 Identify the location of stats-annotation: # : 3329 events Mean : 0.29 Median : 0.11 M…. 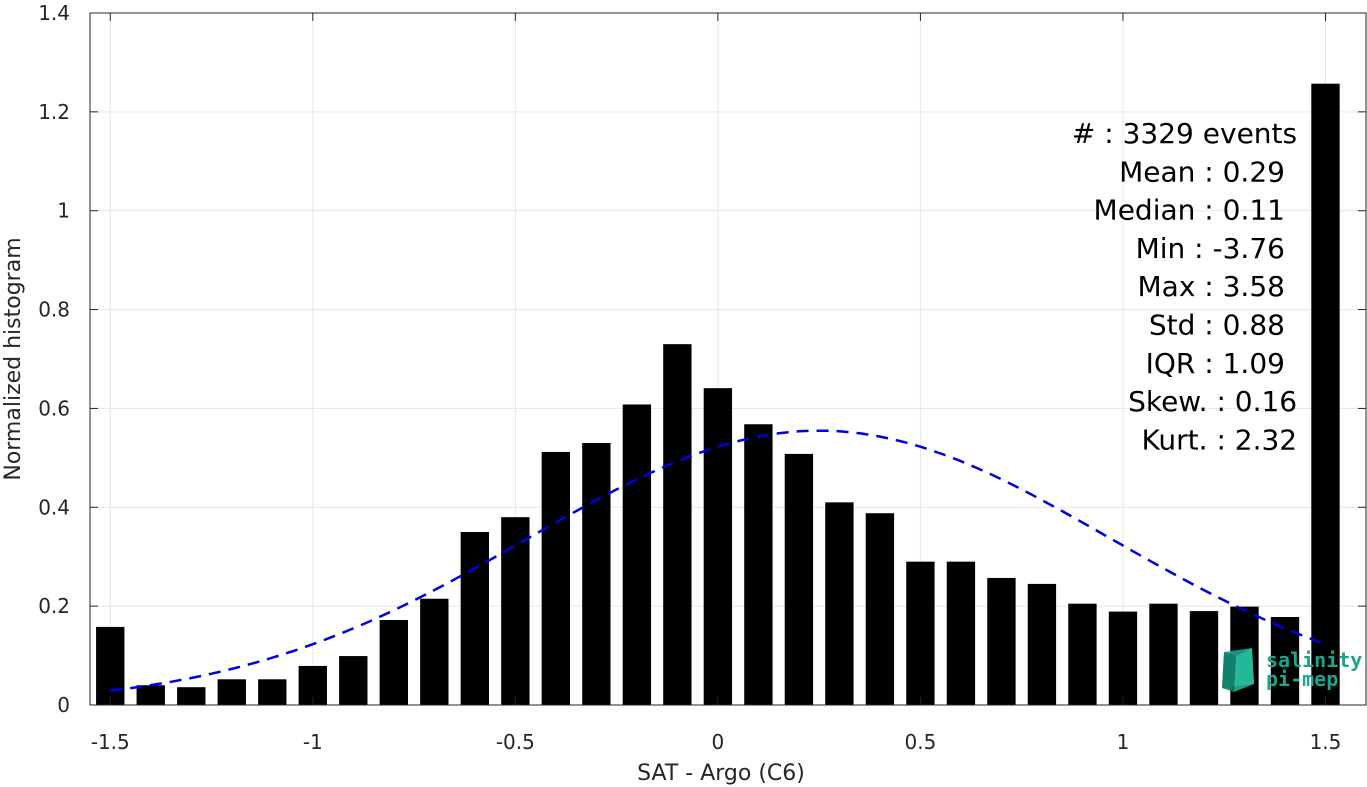
(1184, 286).